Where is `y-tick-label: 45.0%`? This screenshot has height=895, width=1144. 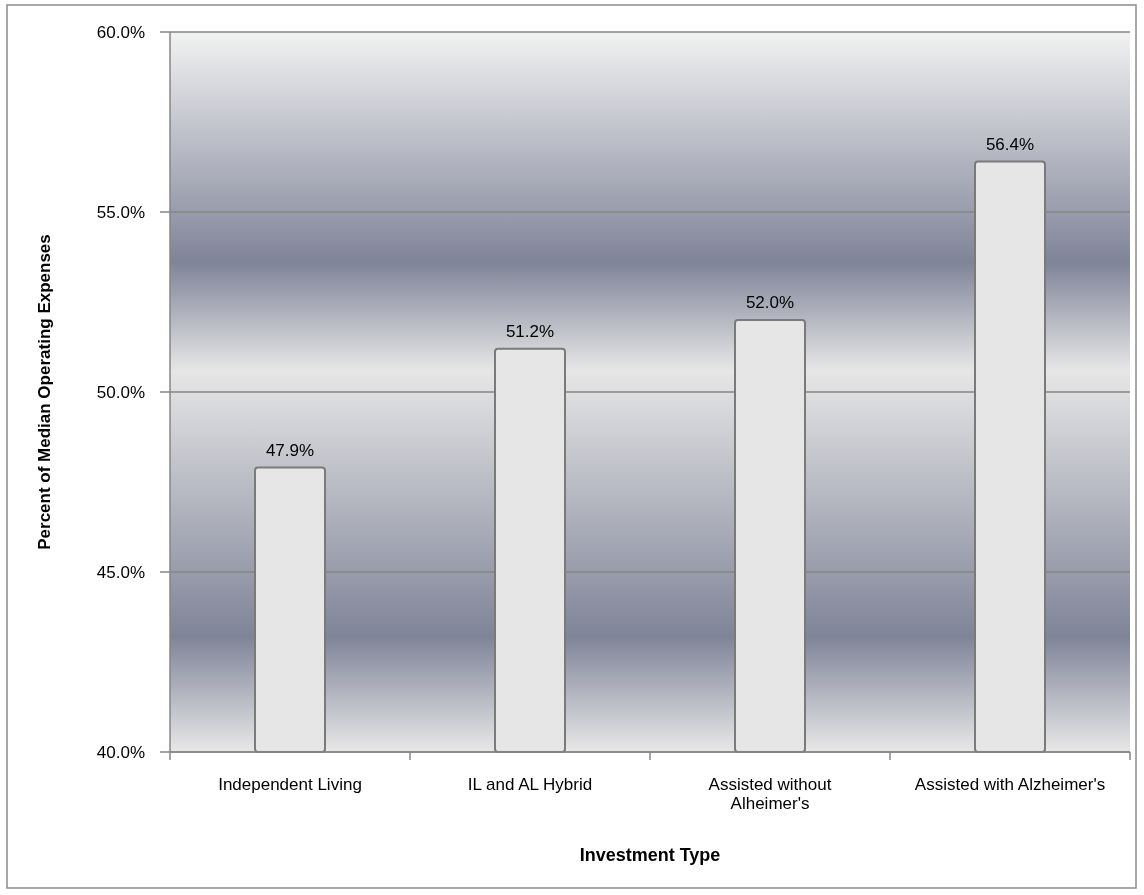
y-tick-label: 45.0% is located at coordinates (120, 572).